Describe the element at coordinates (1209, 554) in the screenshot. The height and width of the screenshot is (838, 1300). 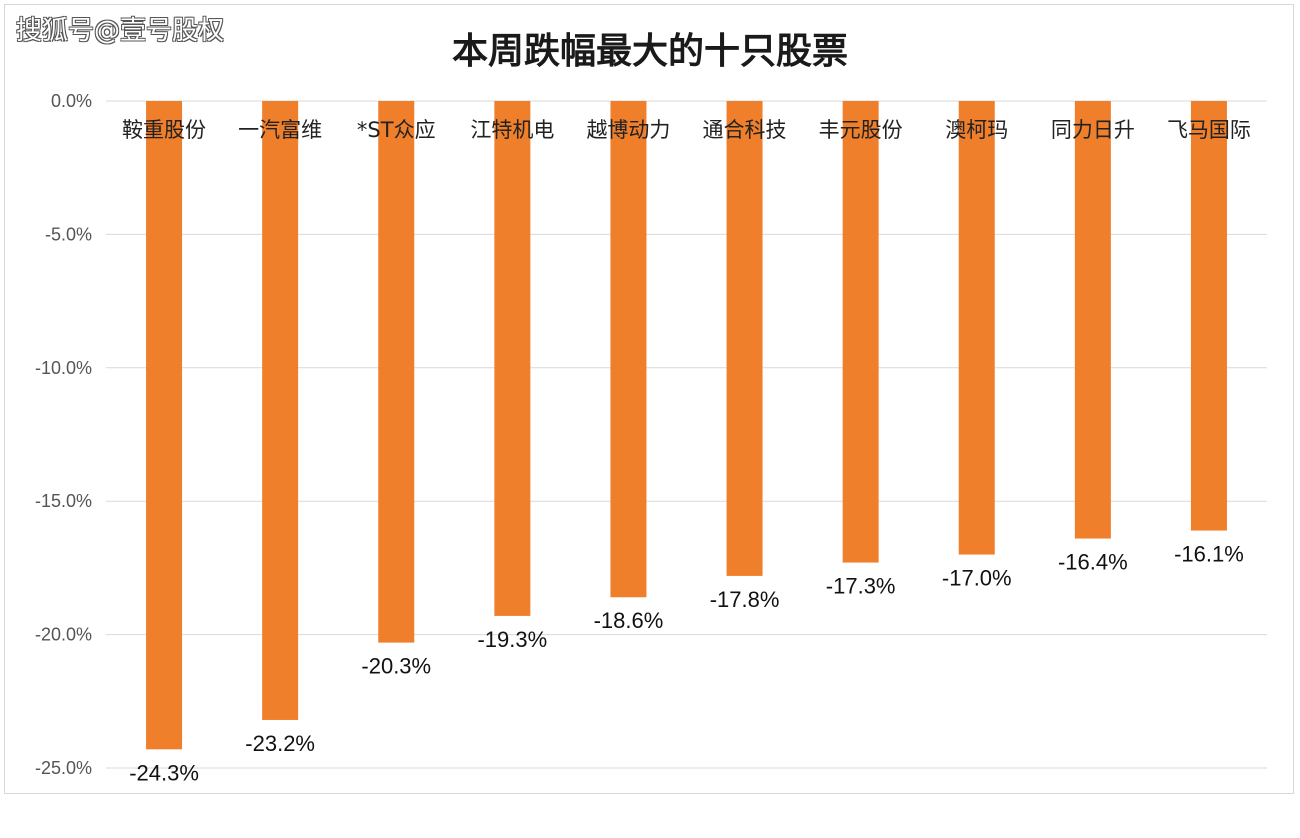
I see `data-label: -16.1%` at that location.